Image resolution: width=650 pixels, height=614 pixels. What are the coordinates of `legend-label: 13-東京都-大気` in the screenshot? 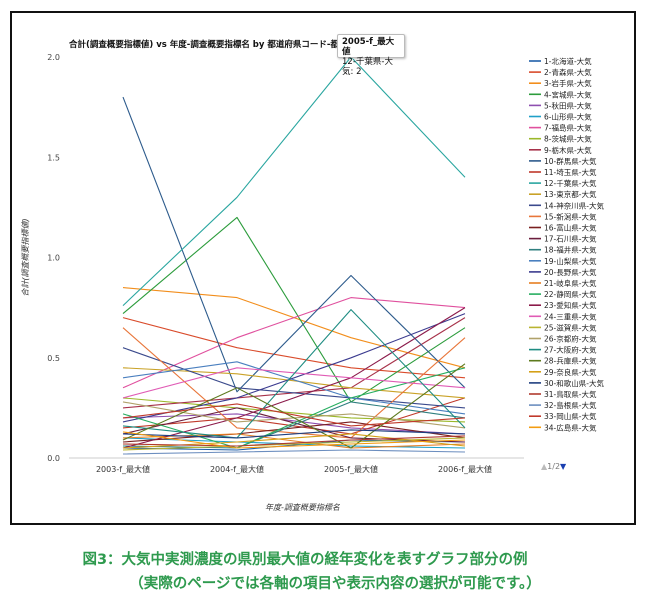 It's located at (570, 194).